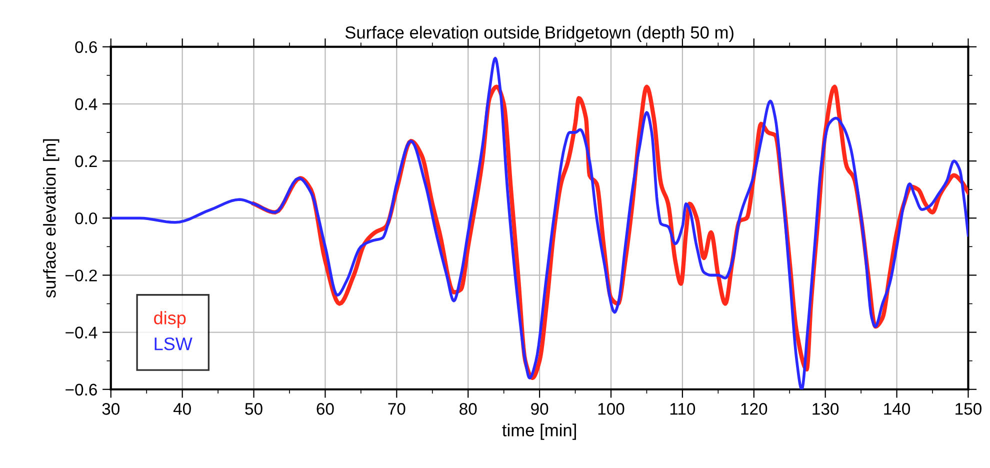  Describe the element at coordinates (86, 104) in the screenshot. I see `y-tick-label: 0.4` at that location.